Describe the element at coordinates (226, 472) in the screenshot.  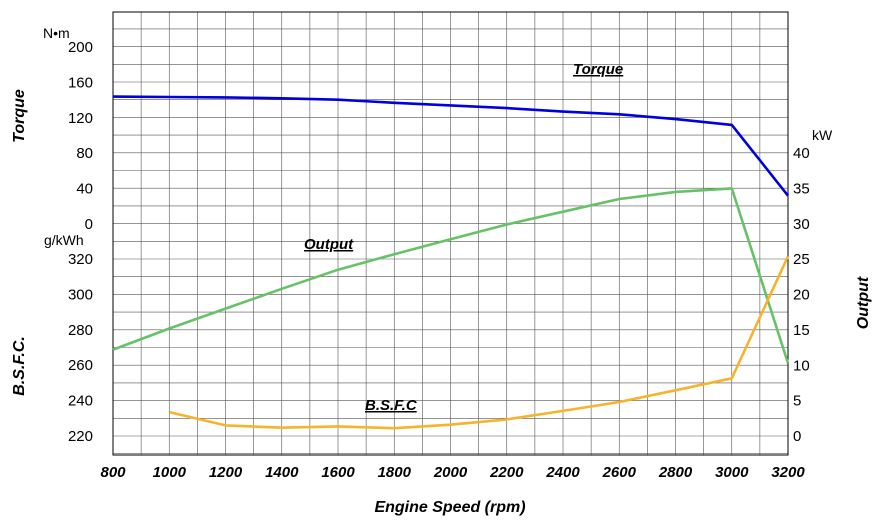
I see `x-tick-label: 1200` at that location.